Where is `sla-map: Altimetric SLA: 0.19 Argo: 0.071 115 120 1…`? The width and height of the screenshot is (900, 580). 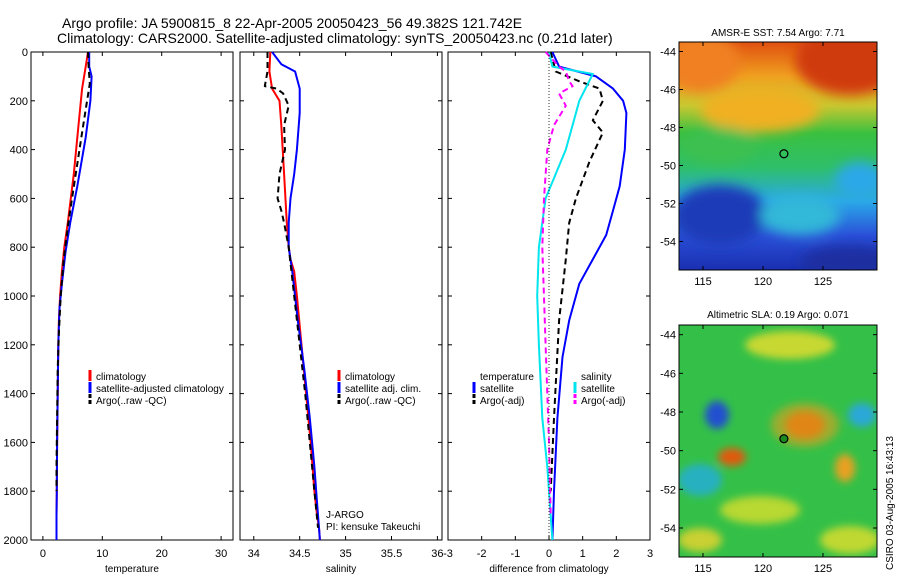 sla-map: Altimetric SLA: 0.19 Argo: 0.071 115 120 1… is located at coordinates (769, 442).